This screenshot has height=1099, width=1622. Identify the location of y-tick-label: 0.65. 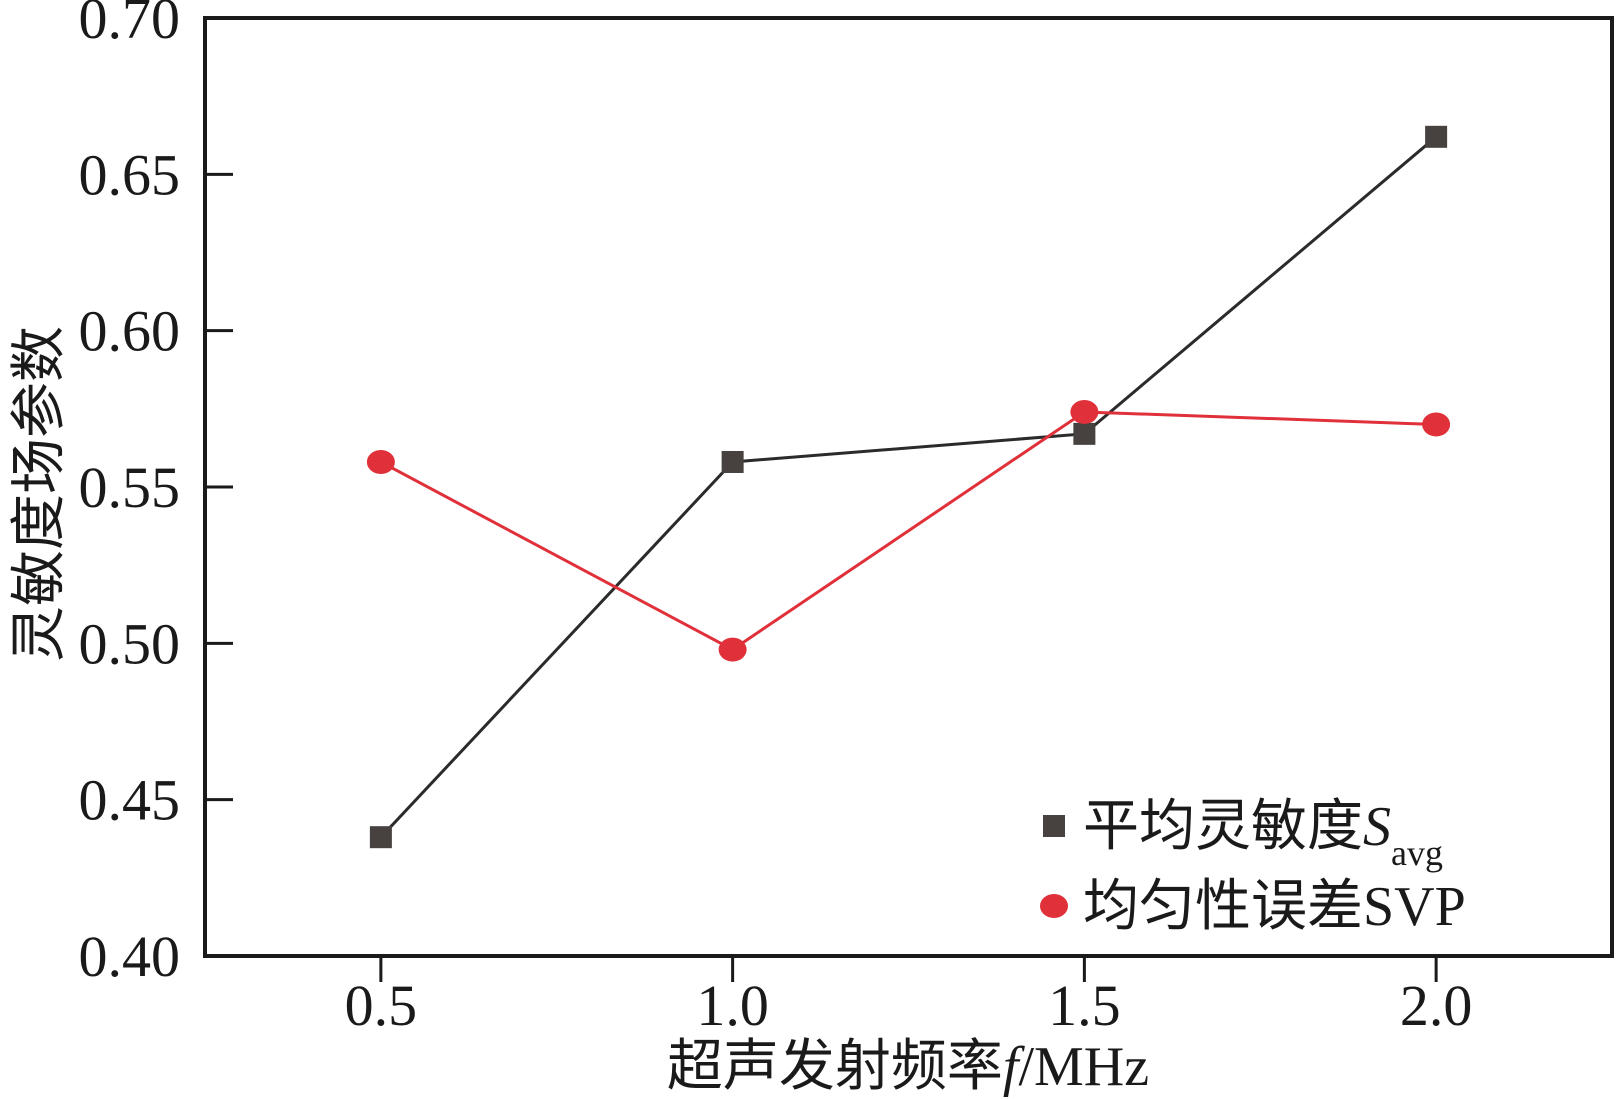
(130, 174).